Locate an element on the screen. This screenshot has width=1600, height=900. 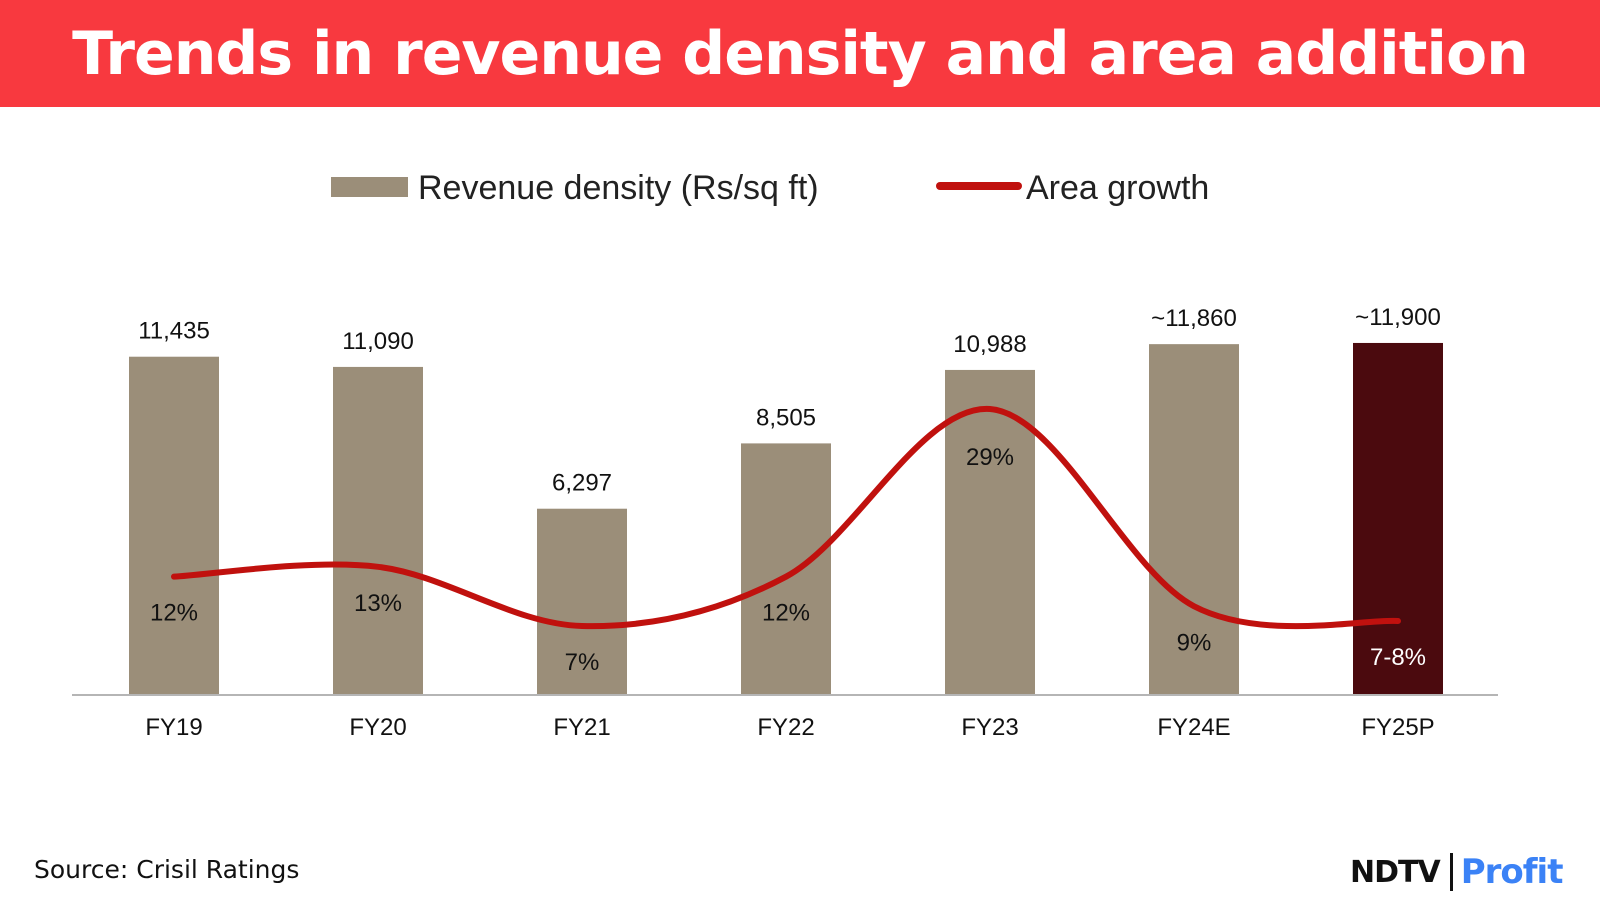
line-value-label: 29% is located at coordinates (990, 457).